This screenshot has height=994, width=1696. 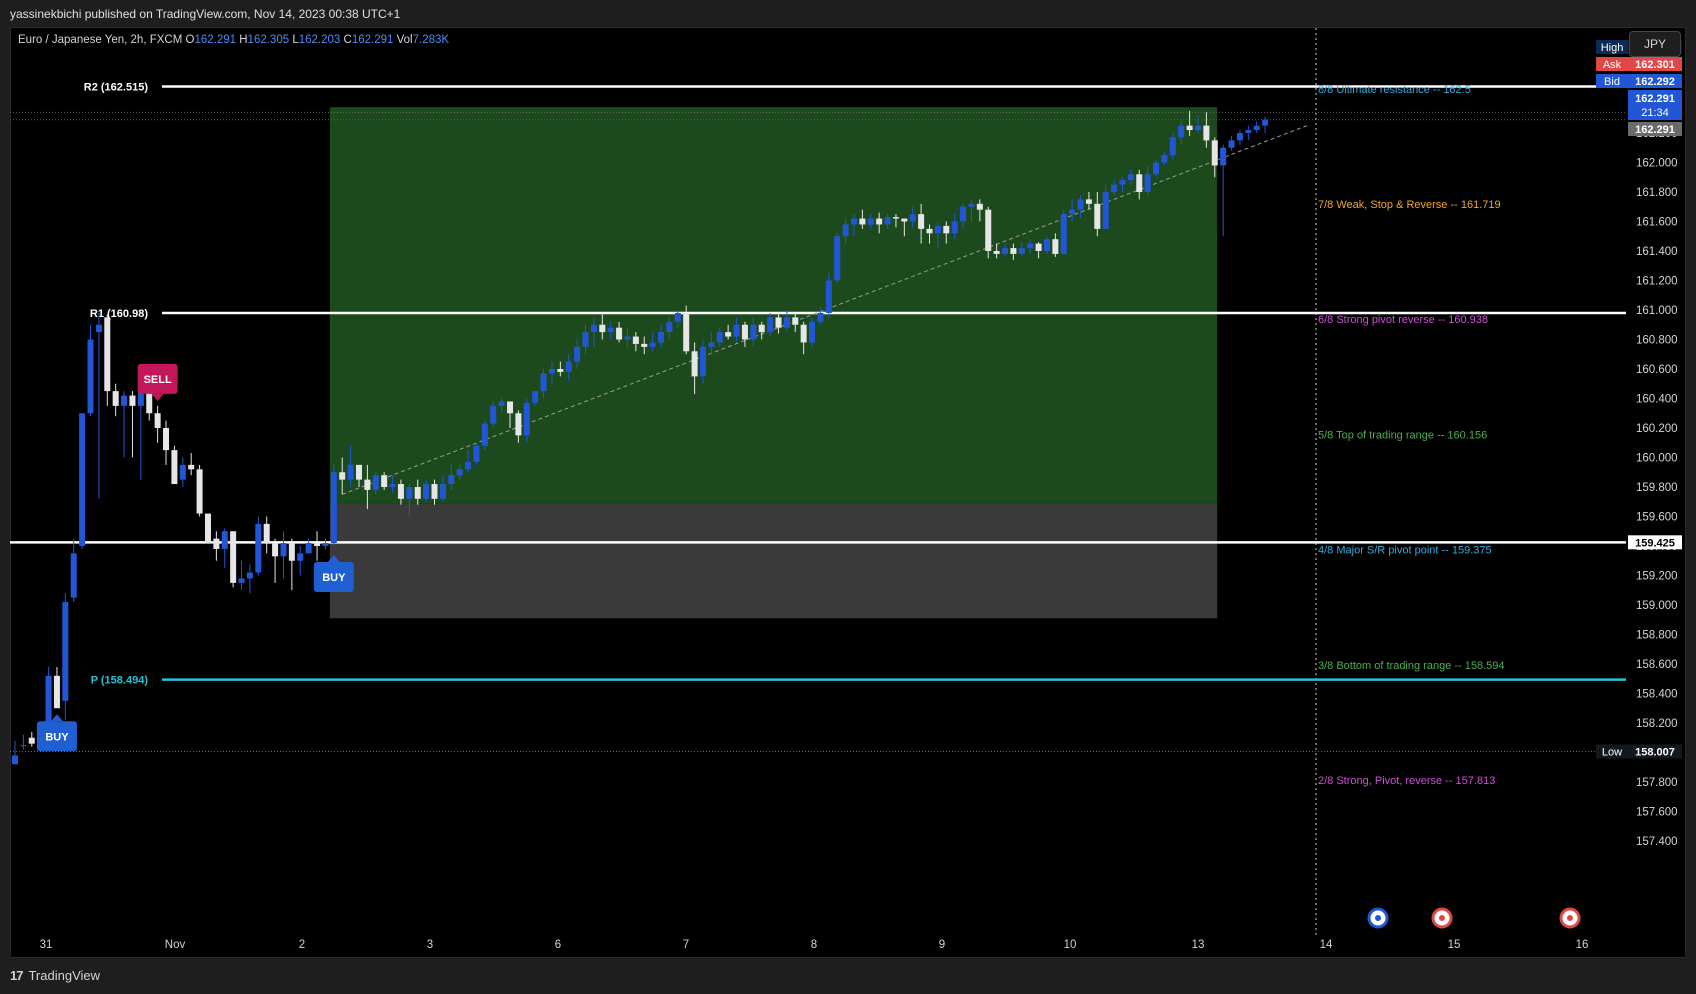 I want to click on murrey-level-label: 8/8 Ultimate resistance -- 162.5, so click(x=1394, y=90).